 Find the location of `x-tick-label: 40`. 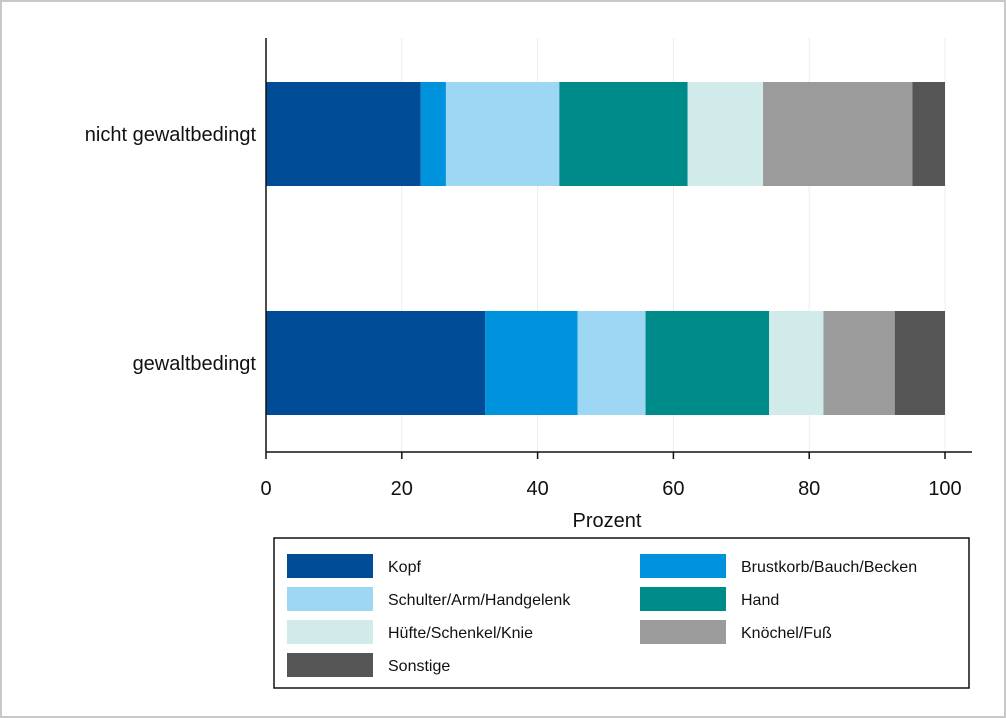

x-tick-label: 40 is located at coordinates (537, 489).